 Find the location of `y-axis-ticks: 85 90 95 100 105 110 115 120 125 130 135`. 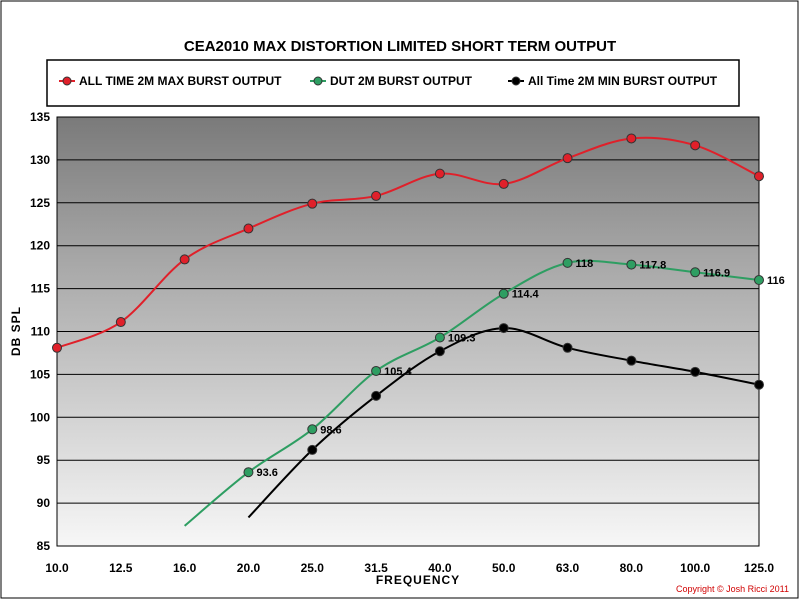

y-axis-ticks: 85 90 95 100 105 110 115 120 125 130 135 is located at coordinates (40, 331).